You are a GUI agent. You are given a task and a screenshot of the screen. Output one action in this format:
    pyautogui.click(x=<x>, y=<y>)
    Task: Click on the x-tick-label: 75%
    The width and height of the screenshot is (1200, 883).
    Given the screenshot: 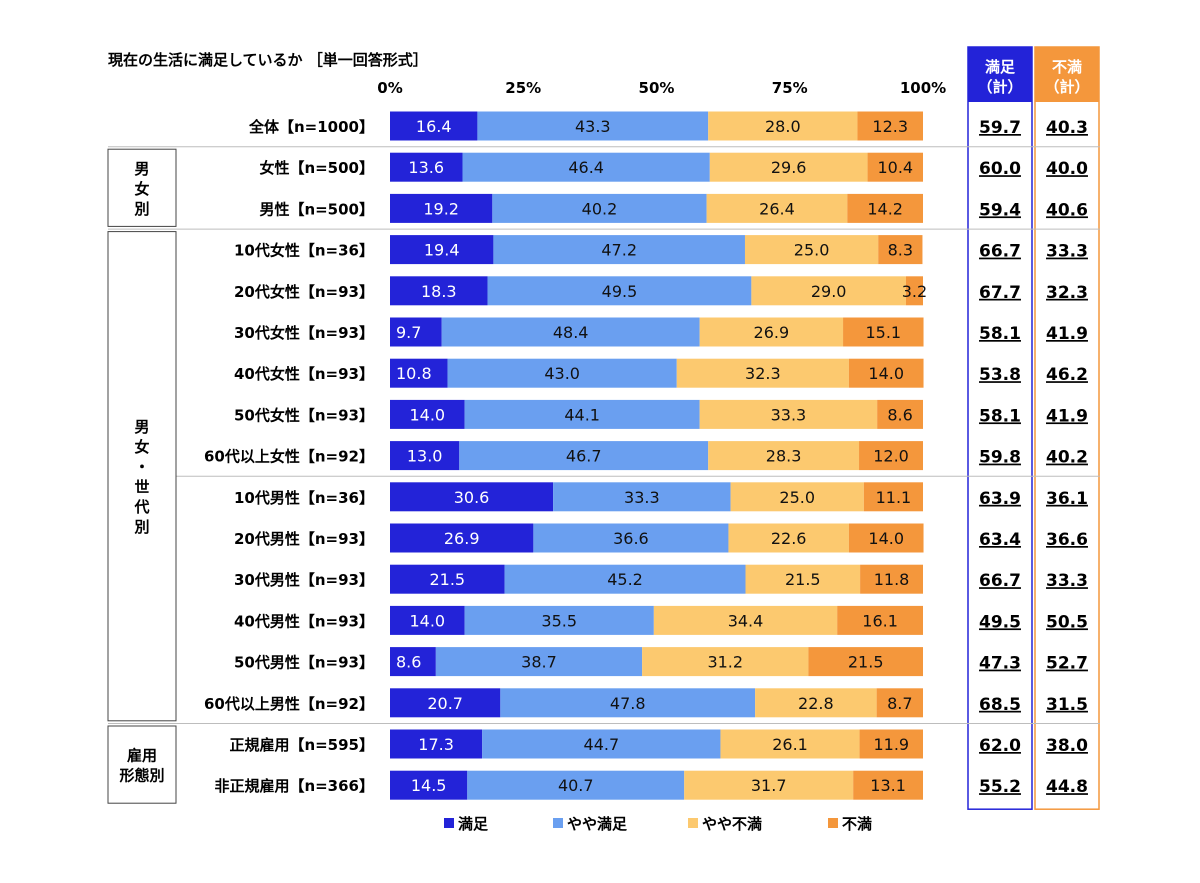 What is the action you would take?
    pyautogui.click(x=790, y=88)
    